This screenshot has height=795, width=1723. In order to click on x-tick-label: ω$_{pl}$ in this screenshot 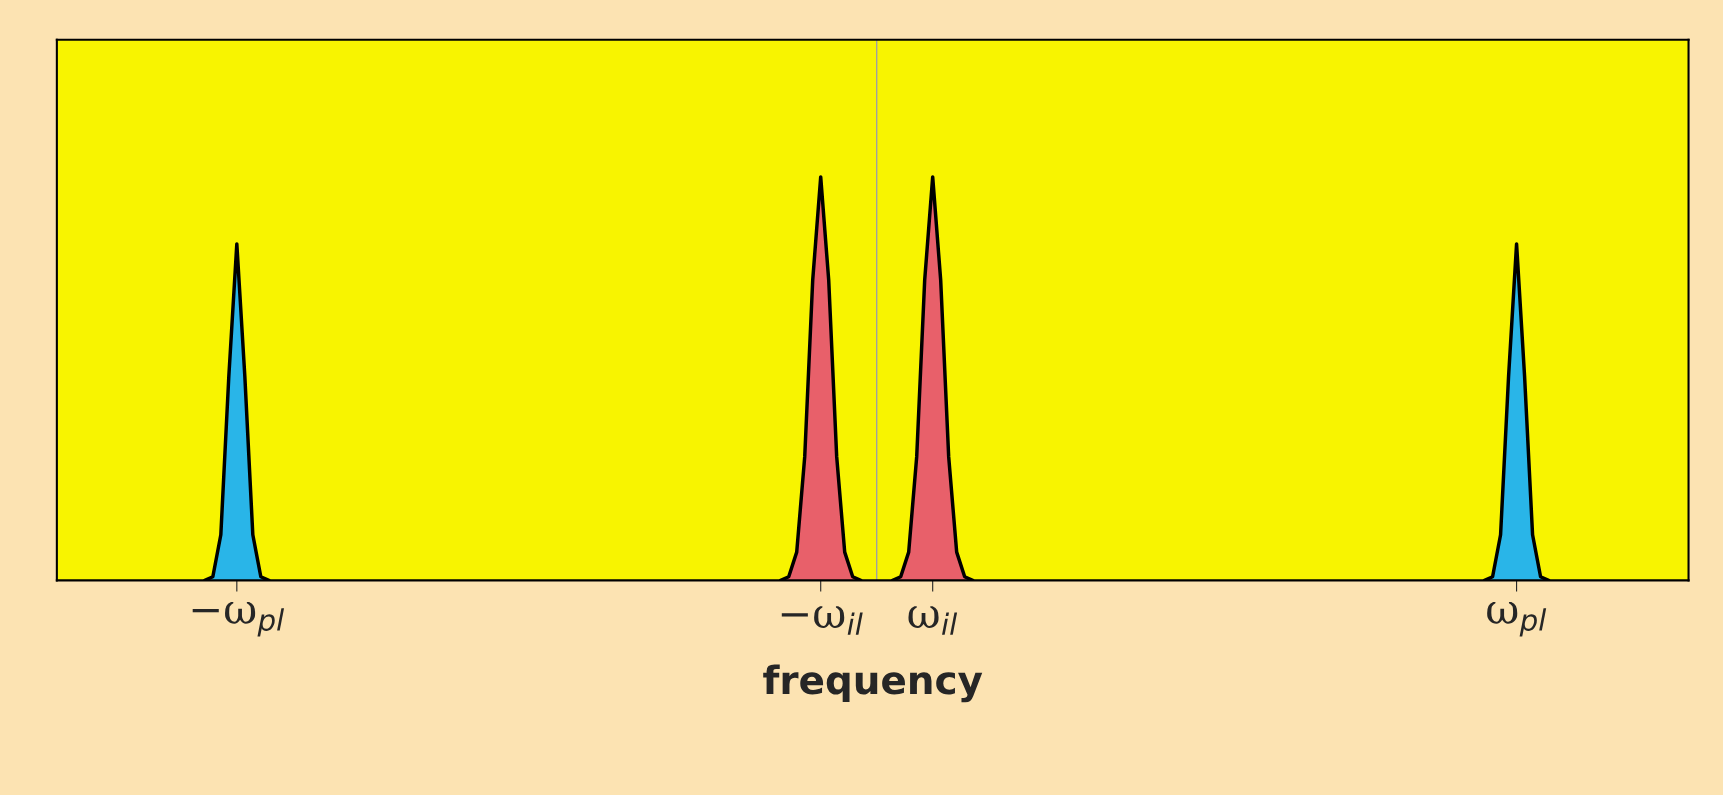, I will do `click(1517, 619)`.